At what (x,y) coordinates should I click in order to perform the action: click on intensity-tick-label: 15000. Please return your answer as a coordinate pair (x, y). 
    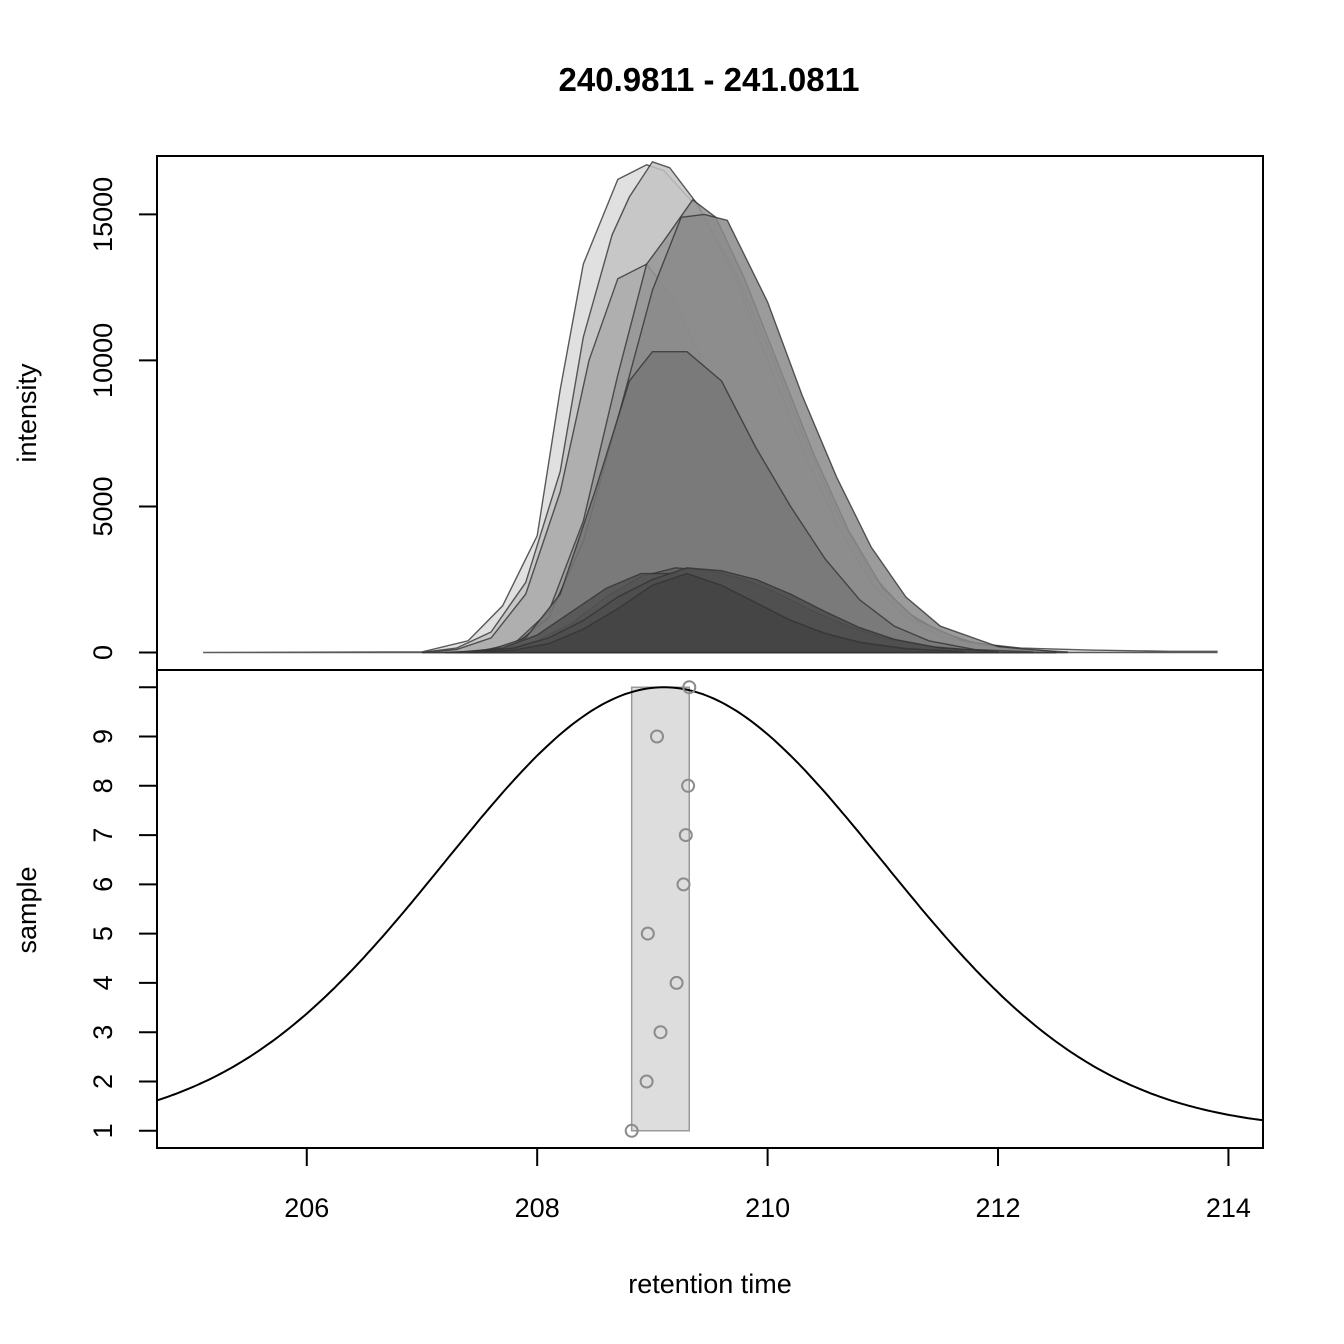
    Looking at the image, I should click on (103, 214).